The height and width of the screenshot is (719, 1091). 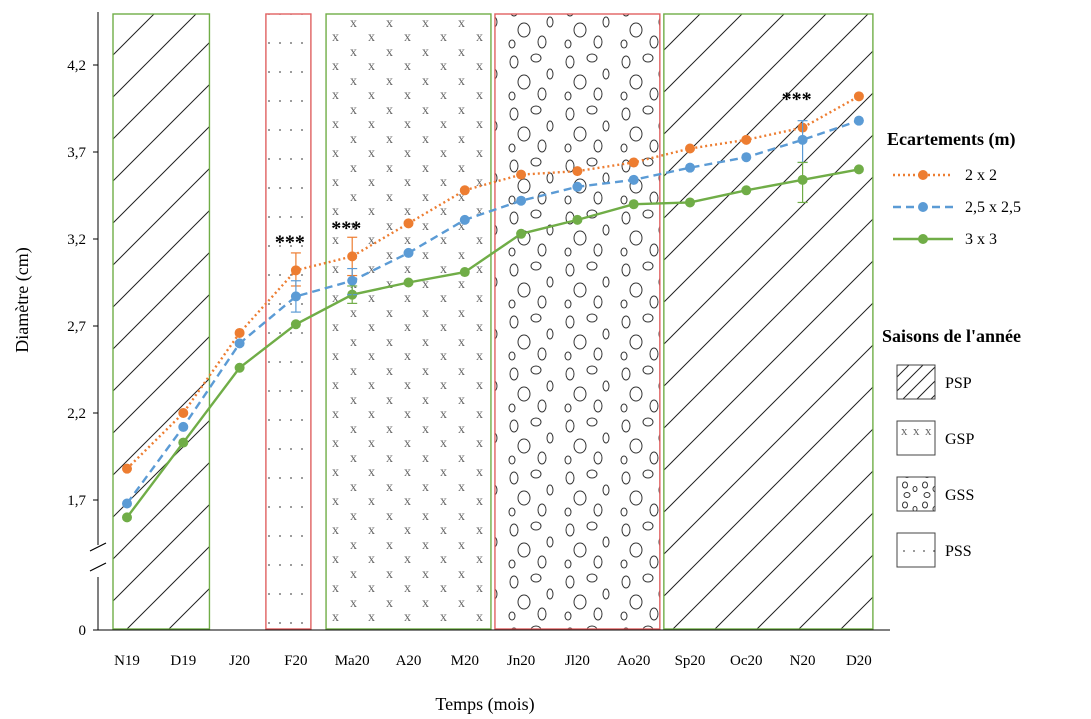 What do you see at coordinates (959, 495) in the screenshot?
I see `season-label: GSS` at bounding box center [959, 495].